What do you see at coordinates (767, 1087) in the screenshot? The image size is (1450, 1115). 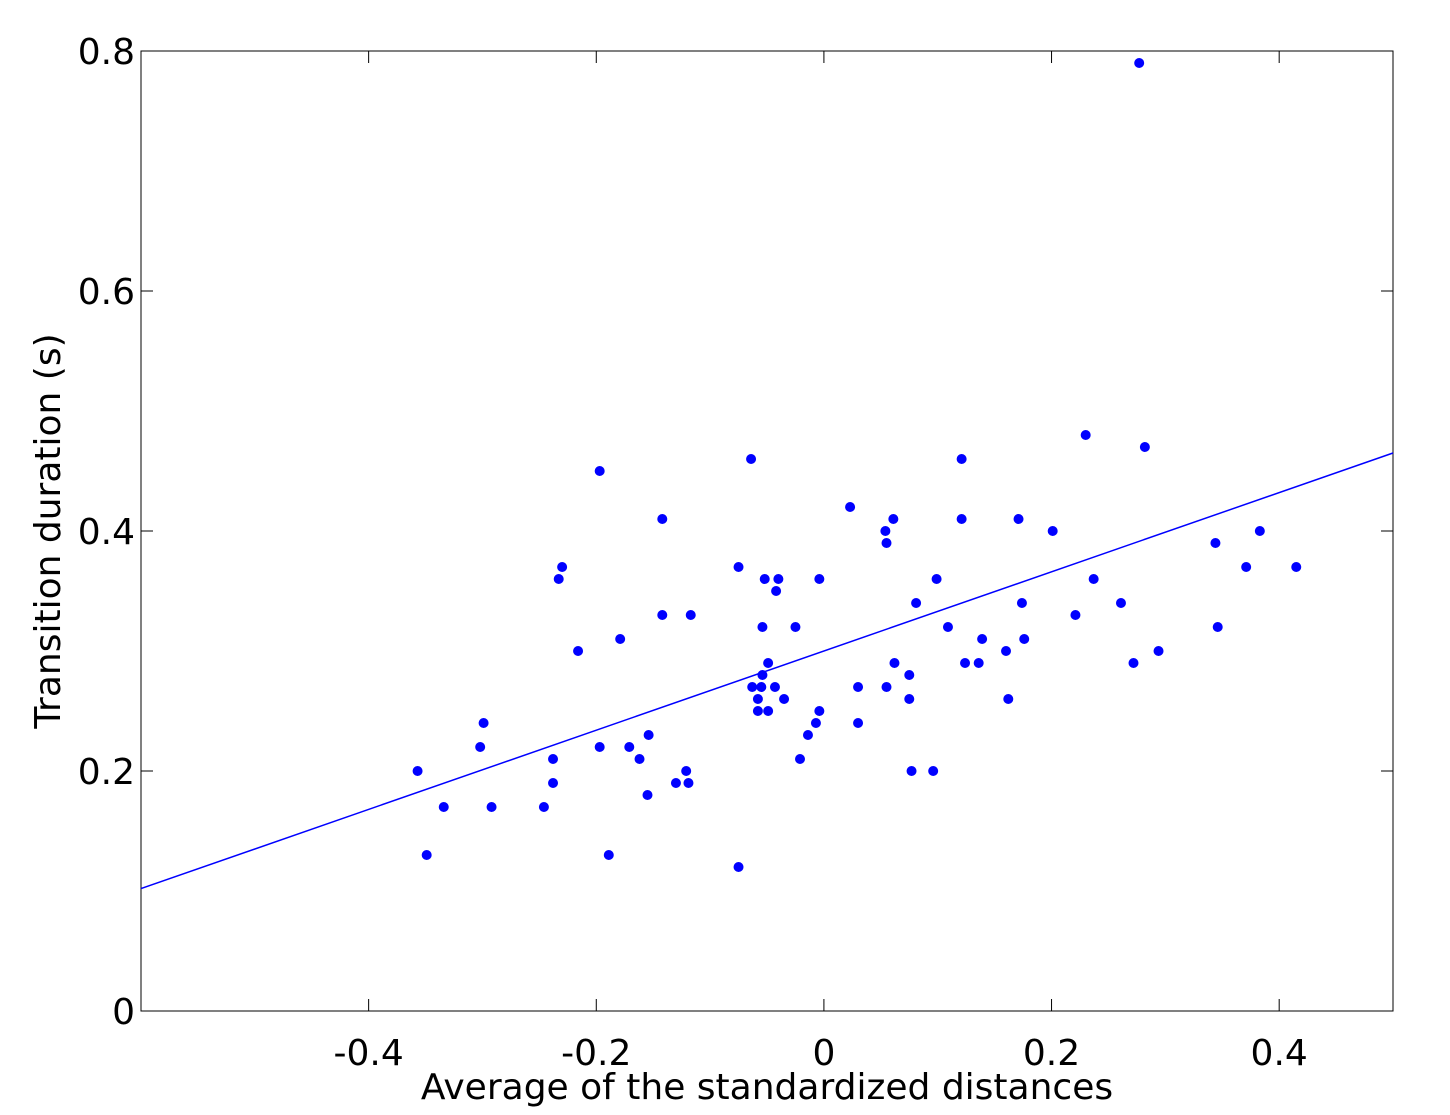 I see `x-axis-label: Average of the standardized distances` at bounding box center [767, 1087].